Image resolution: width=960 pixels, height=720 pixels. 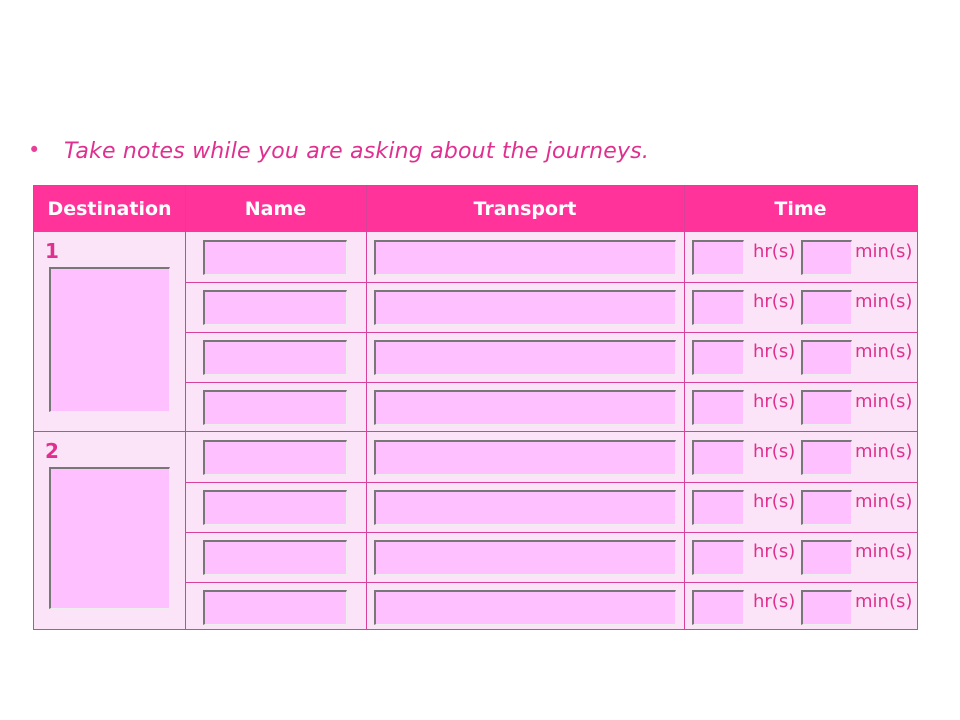 I want to click on header-time: Time, so click(x=800, y=209).